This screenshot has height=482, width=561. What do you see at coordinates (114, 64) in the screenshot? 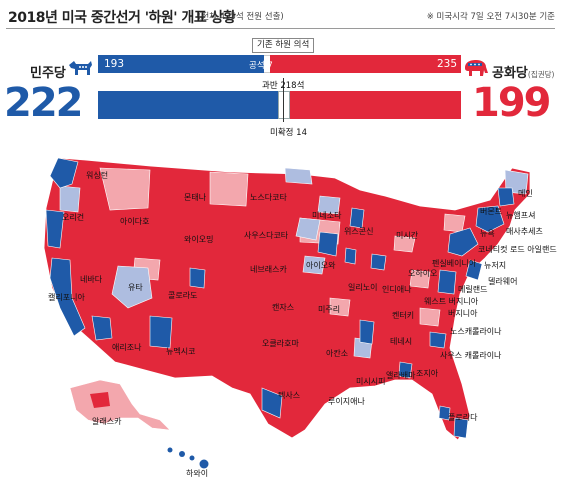
I see `prev-dem-value: 193` at bounding box center [114, 64].